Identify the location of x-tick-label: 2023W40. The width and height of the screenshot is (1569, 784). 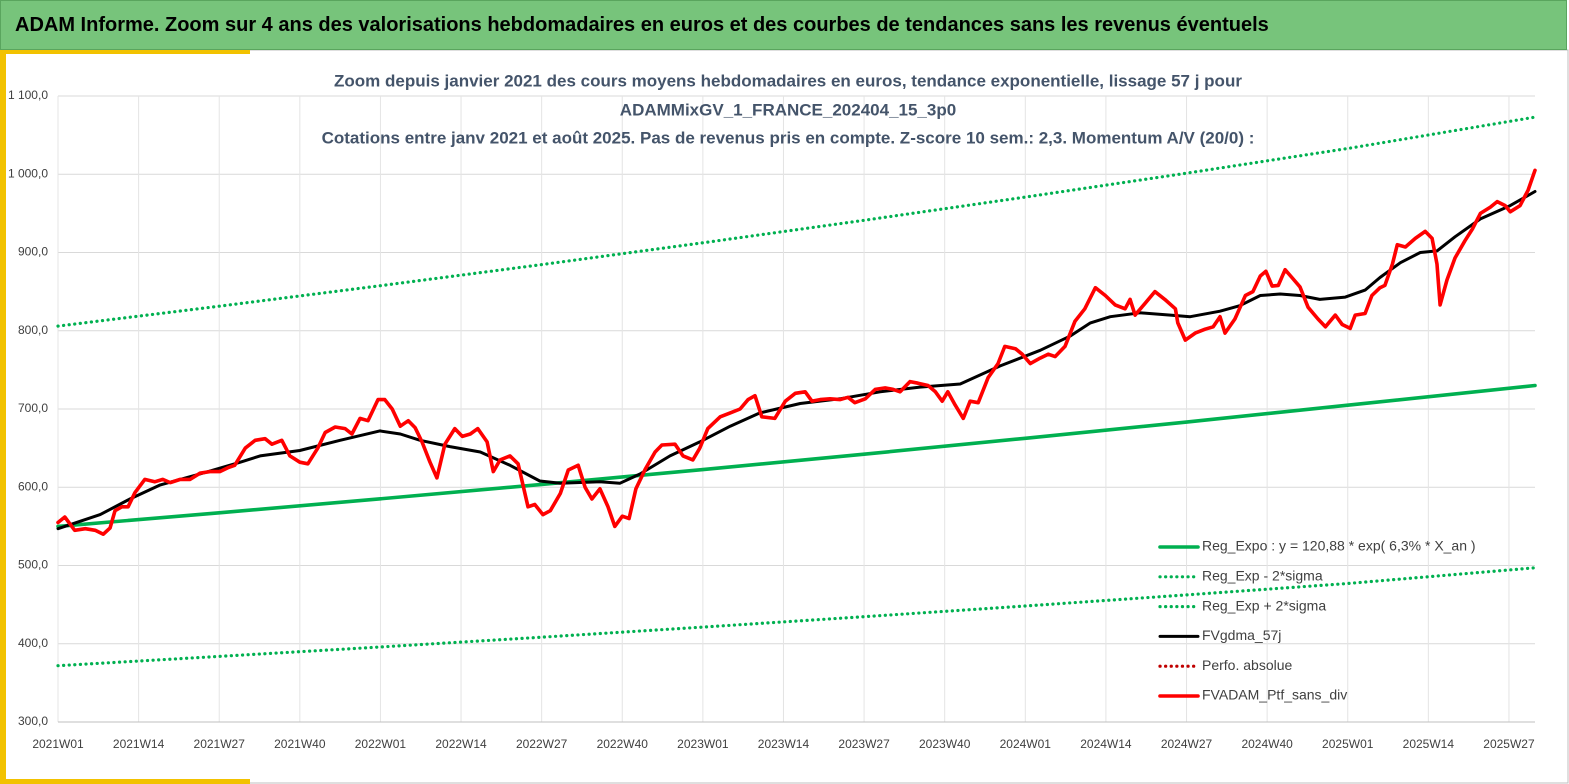
(945, 744).